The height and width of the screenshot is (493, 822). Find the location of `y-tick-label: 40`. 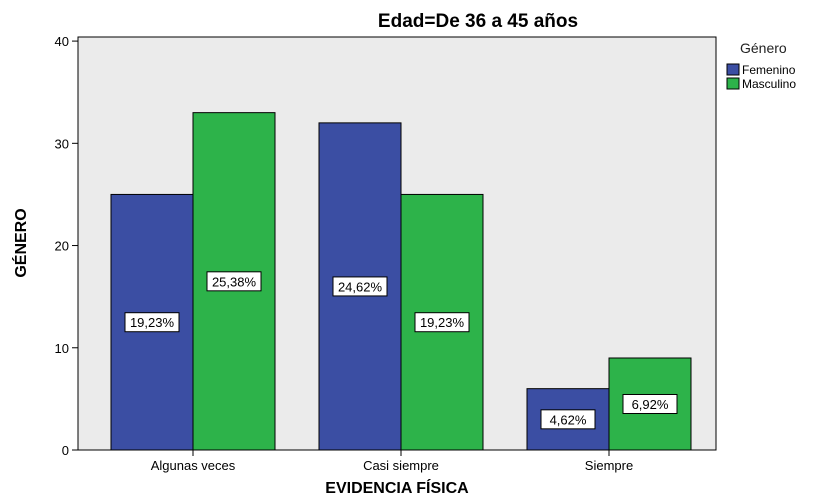

y-tick-label: 40 is located at coordinates (62, 41).